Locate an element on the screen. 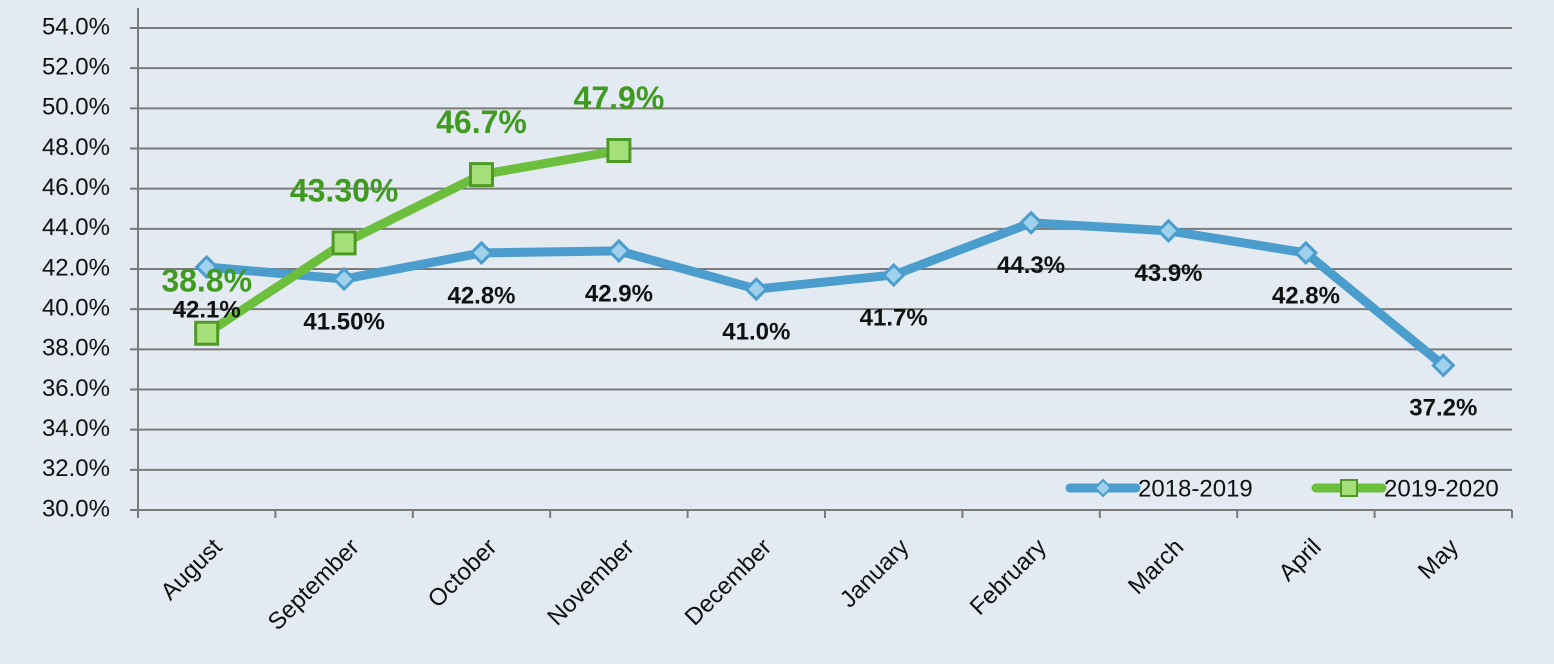 This screenshot has width=1554, height=664. y-tick-label: 50.0% is located at coordinates (76, 107).